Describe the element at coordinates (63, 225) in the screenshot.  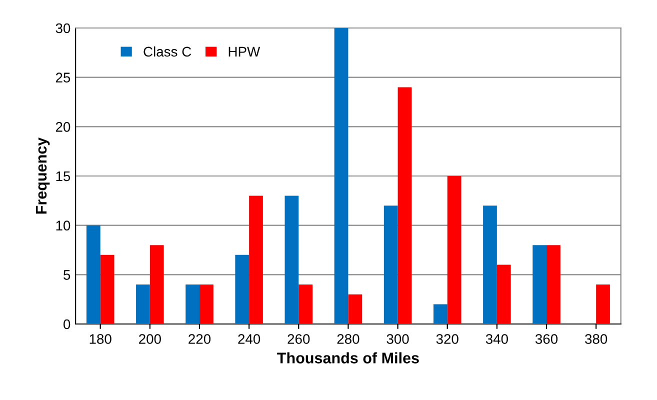
I see `y-tick-label: 10` at that location.